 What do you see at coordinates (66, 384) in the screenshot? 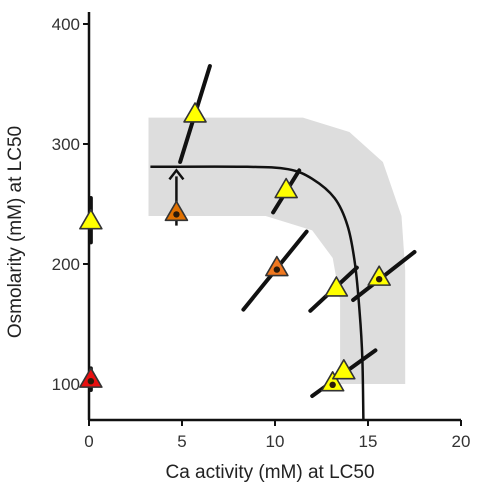
I see `y-tick-label: 100` at bounding box center [66, 384].